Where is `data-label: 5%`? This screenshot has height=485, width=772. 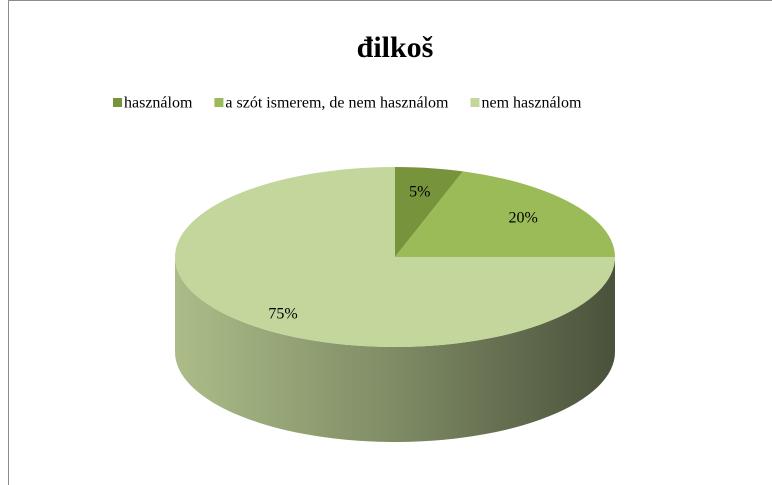 data-label: 5% is located at coordinates (419, 192).